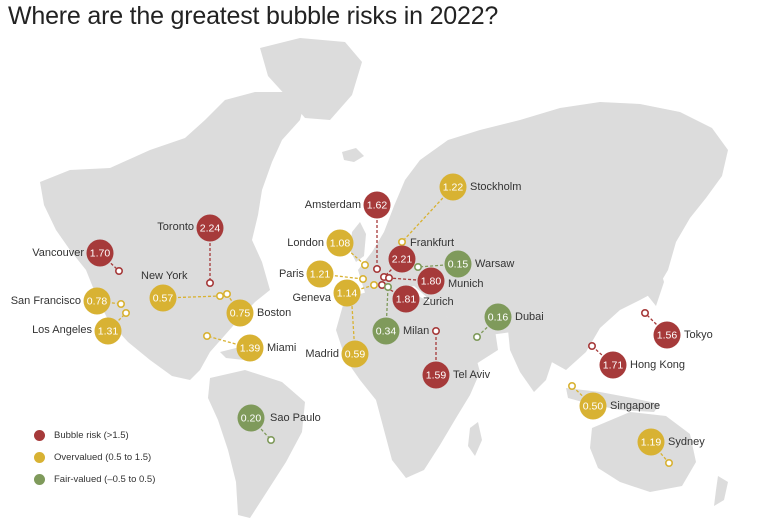 Image resolution: width=768 pixels, height=528 pixels. Describe the element at coordinates (668, 462) in the screenshot. I see `location-dot-sydney` at that location.